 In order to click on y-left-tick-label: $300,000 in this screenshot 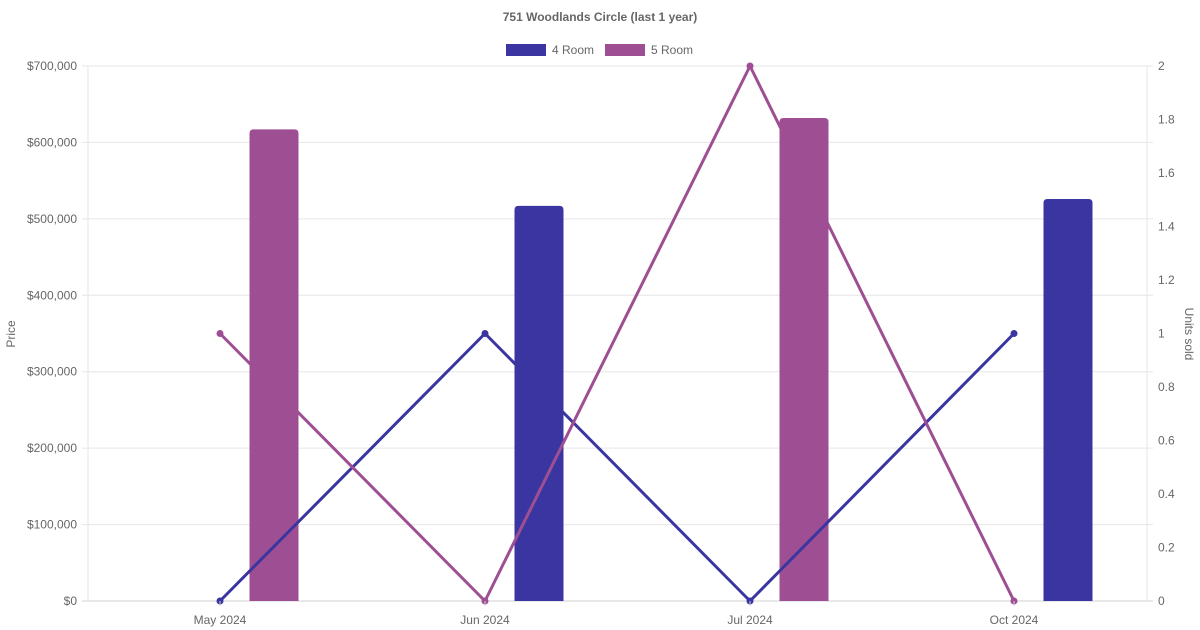, I will do `click(52, 372)`.